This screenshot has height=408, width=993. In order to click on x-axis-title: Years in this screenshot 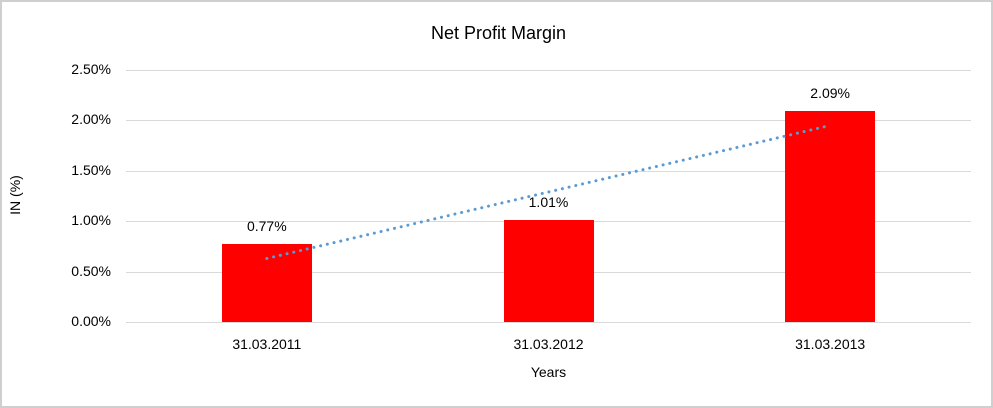, I will do `click(548, 372)`.